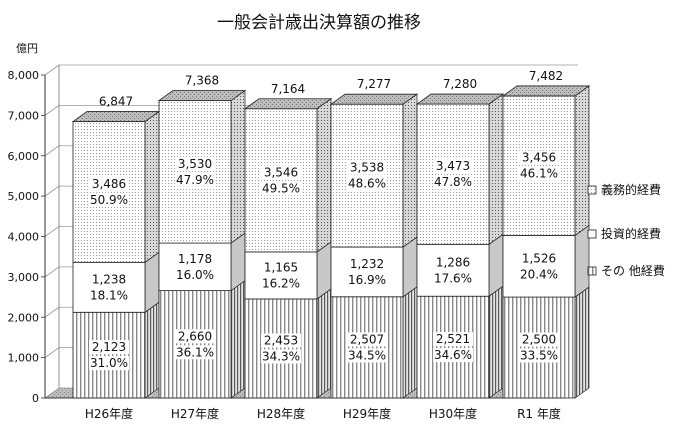  What do you see at coordinates (24, 277) in the screenshot?
I see `y-tick-label: 3,000` at bounding box center [24, 277].